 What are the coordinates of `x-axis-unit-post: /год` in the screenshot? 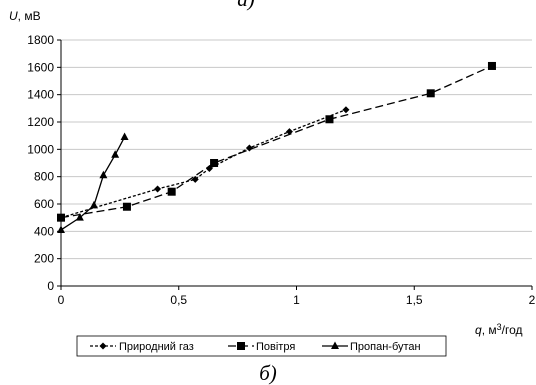 It's located at (512, 330).